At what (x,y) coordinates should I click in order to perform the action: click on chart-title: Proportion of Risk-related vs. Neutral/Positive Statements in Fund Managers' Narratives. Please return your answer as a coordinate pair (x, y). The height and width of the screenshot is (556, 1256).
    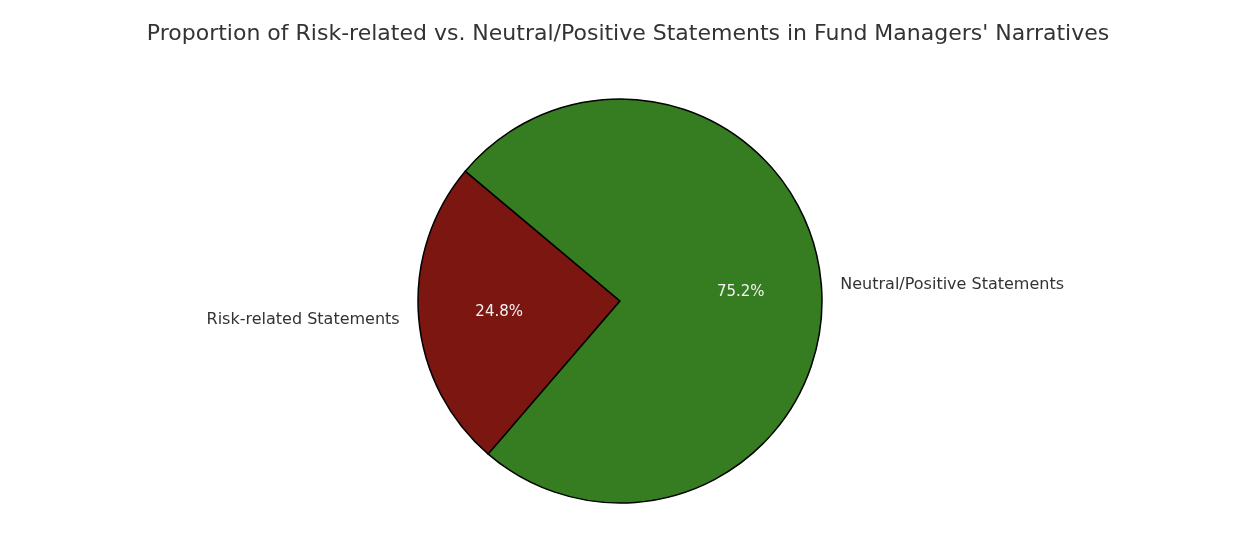
    Looking at the image, I should click on (628, 32).